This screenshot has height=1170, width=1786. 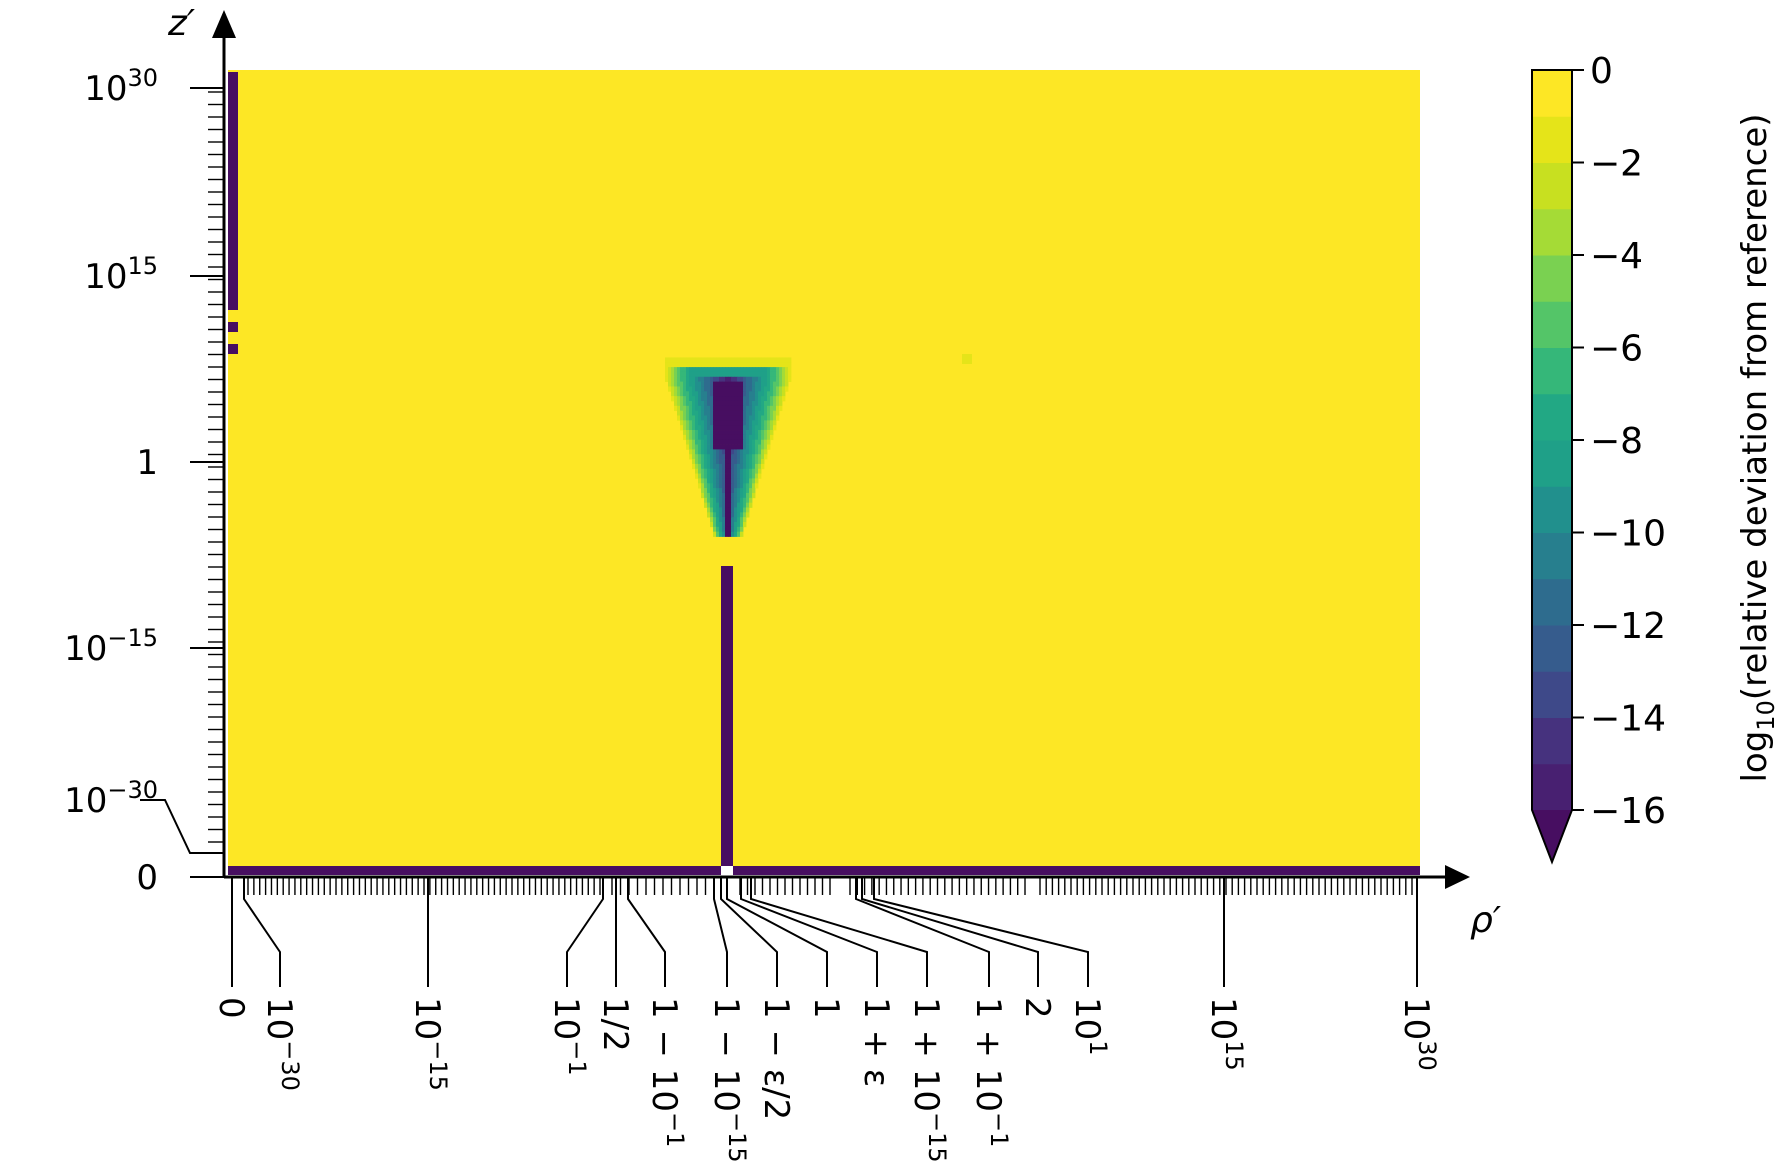 I want to click on x-tick-label: 1 − 10−15, so click(x=728, y=1080).